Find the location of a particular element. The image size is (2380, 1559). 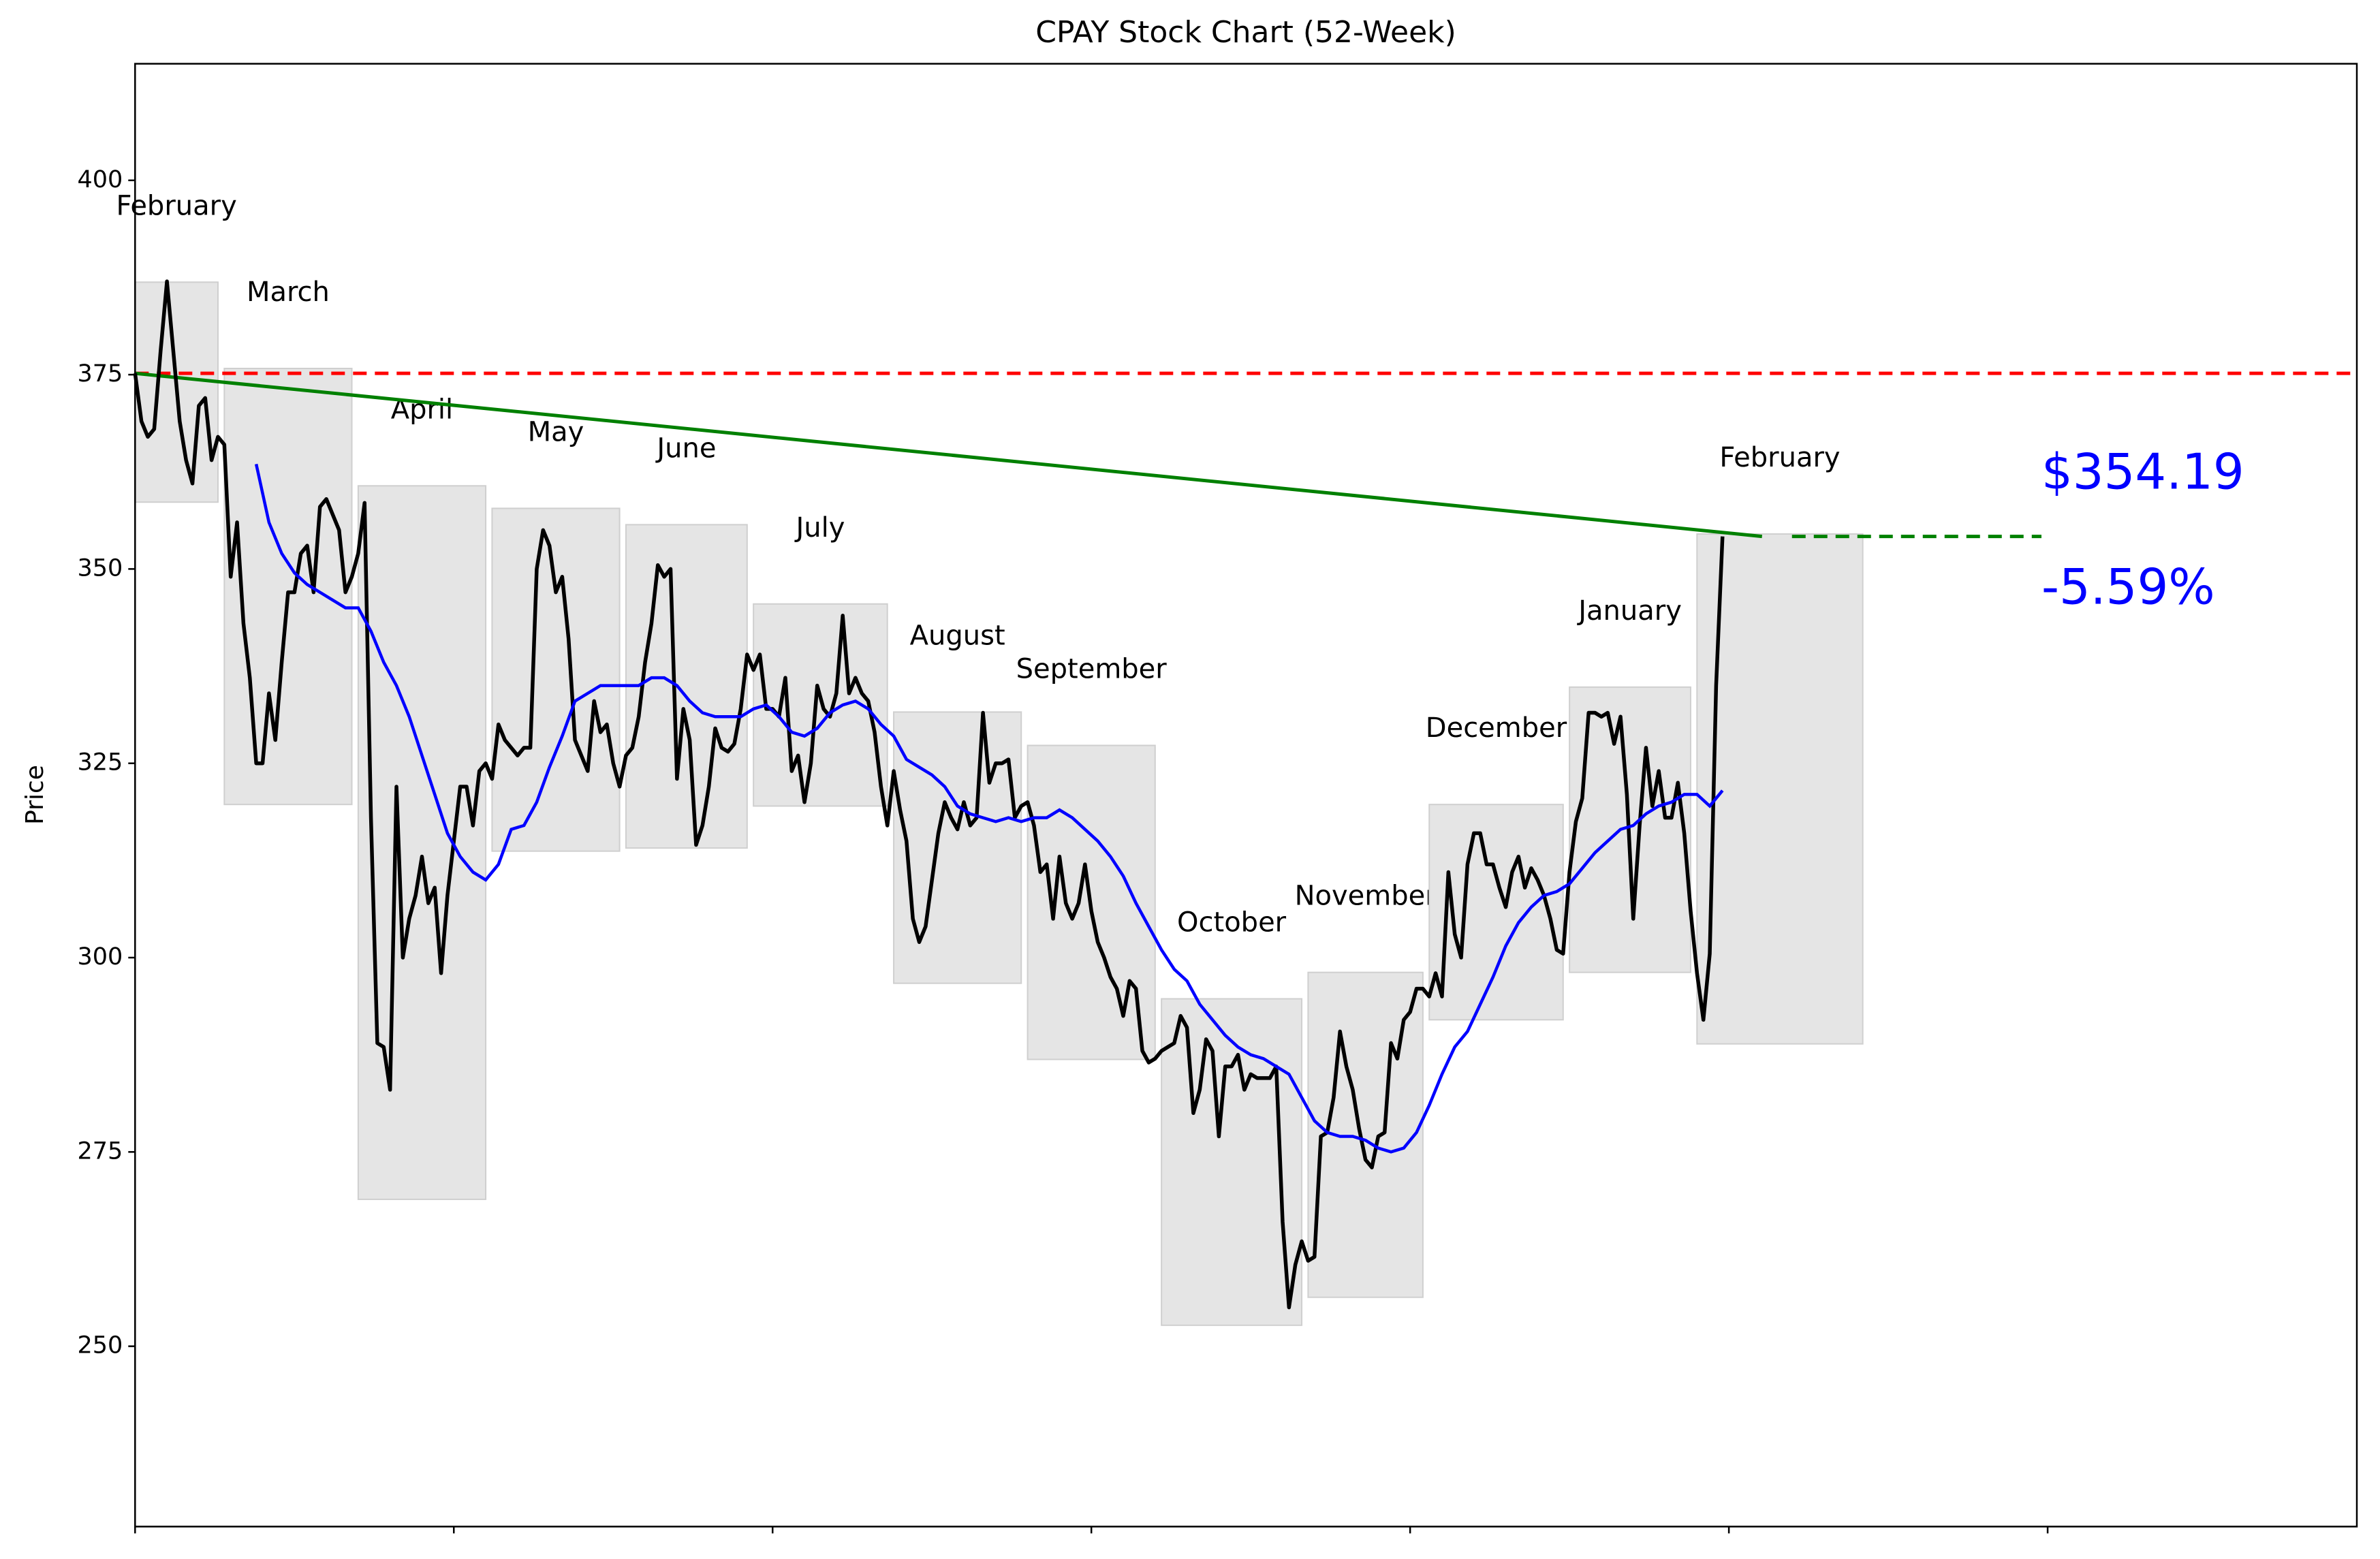

month-label: June is located at coordinates (685, 448).